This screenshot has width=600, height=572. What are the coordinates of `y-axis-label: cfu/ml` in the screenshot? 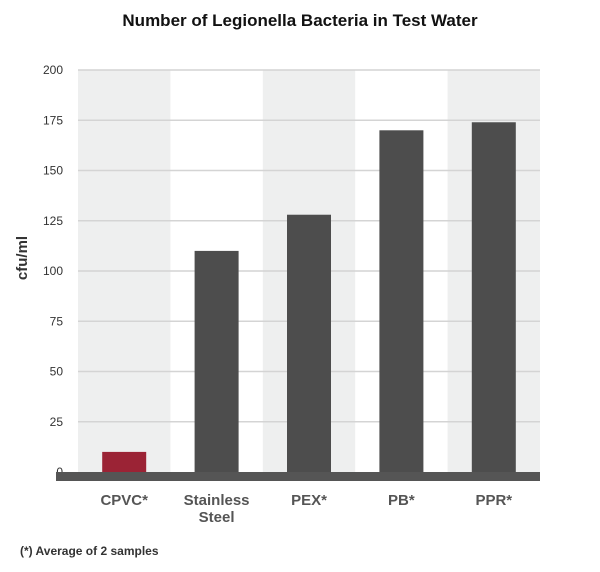 It's located at (22, 258).